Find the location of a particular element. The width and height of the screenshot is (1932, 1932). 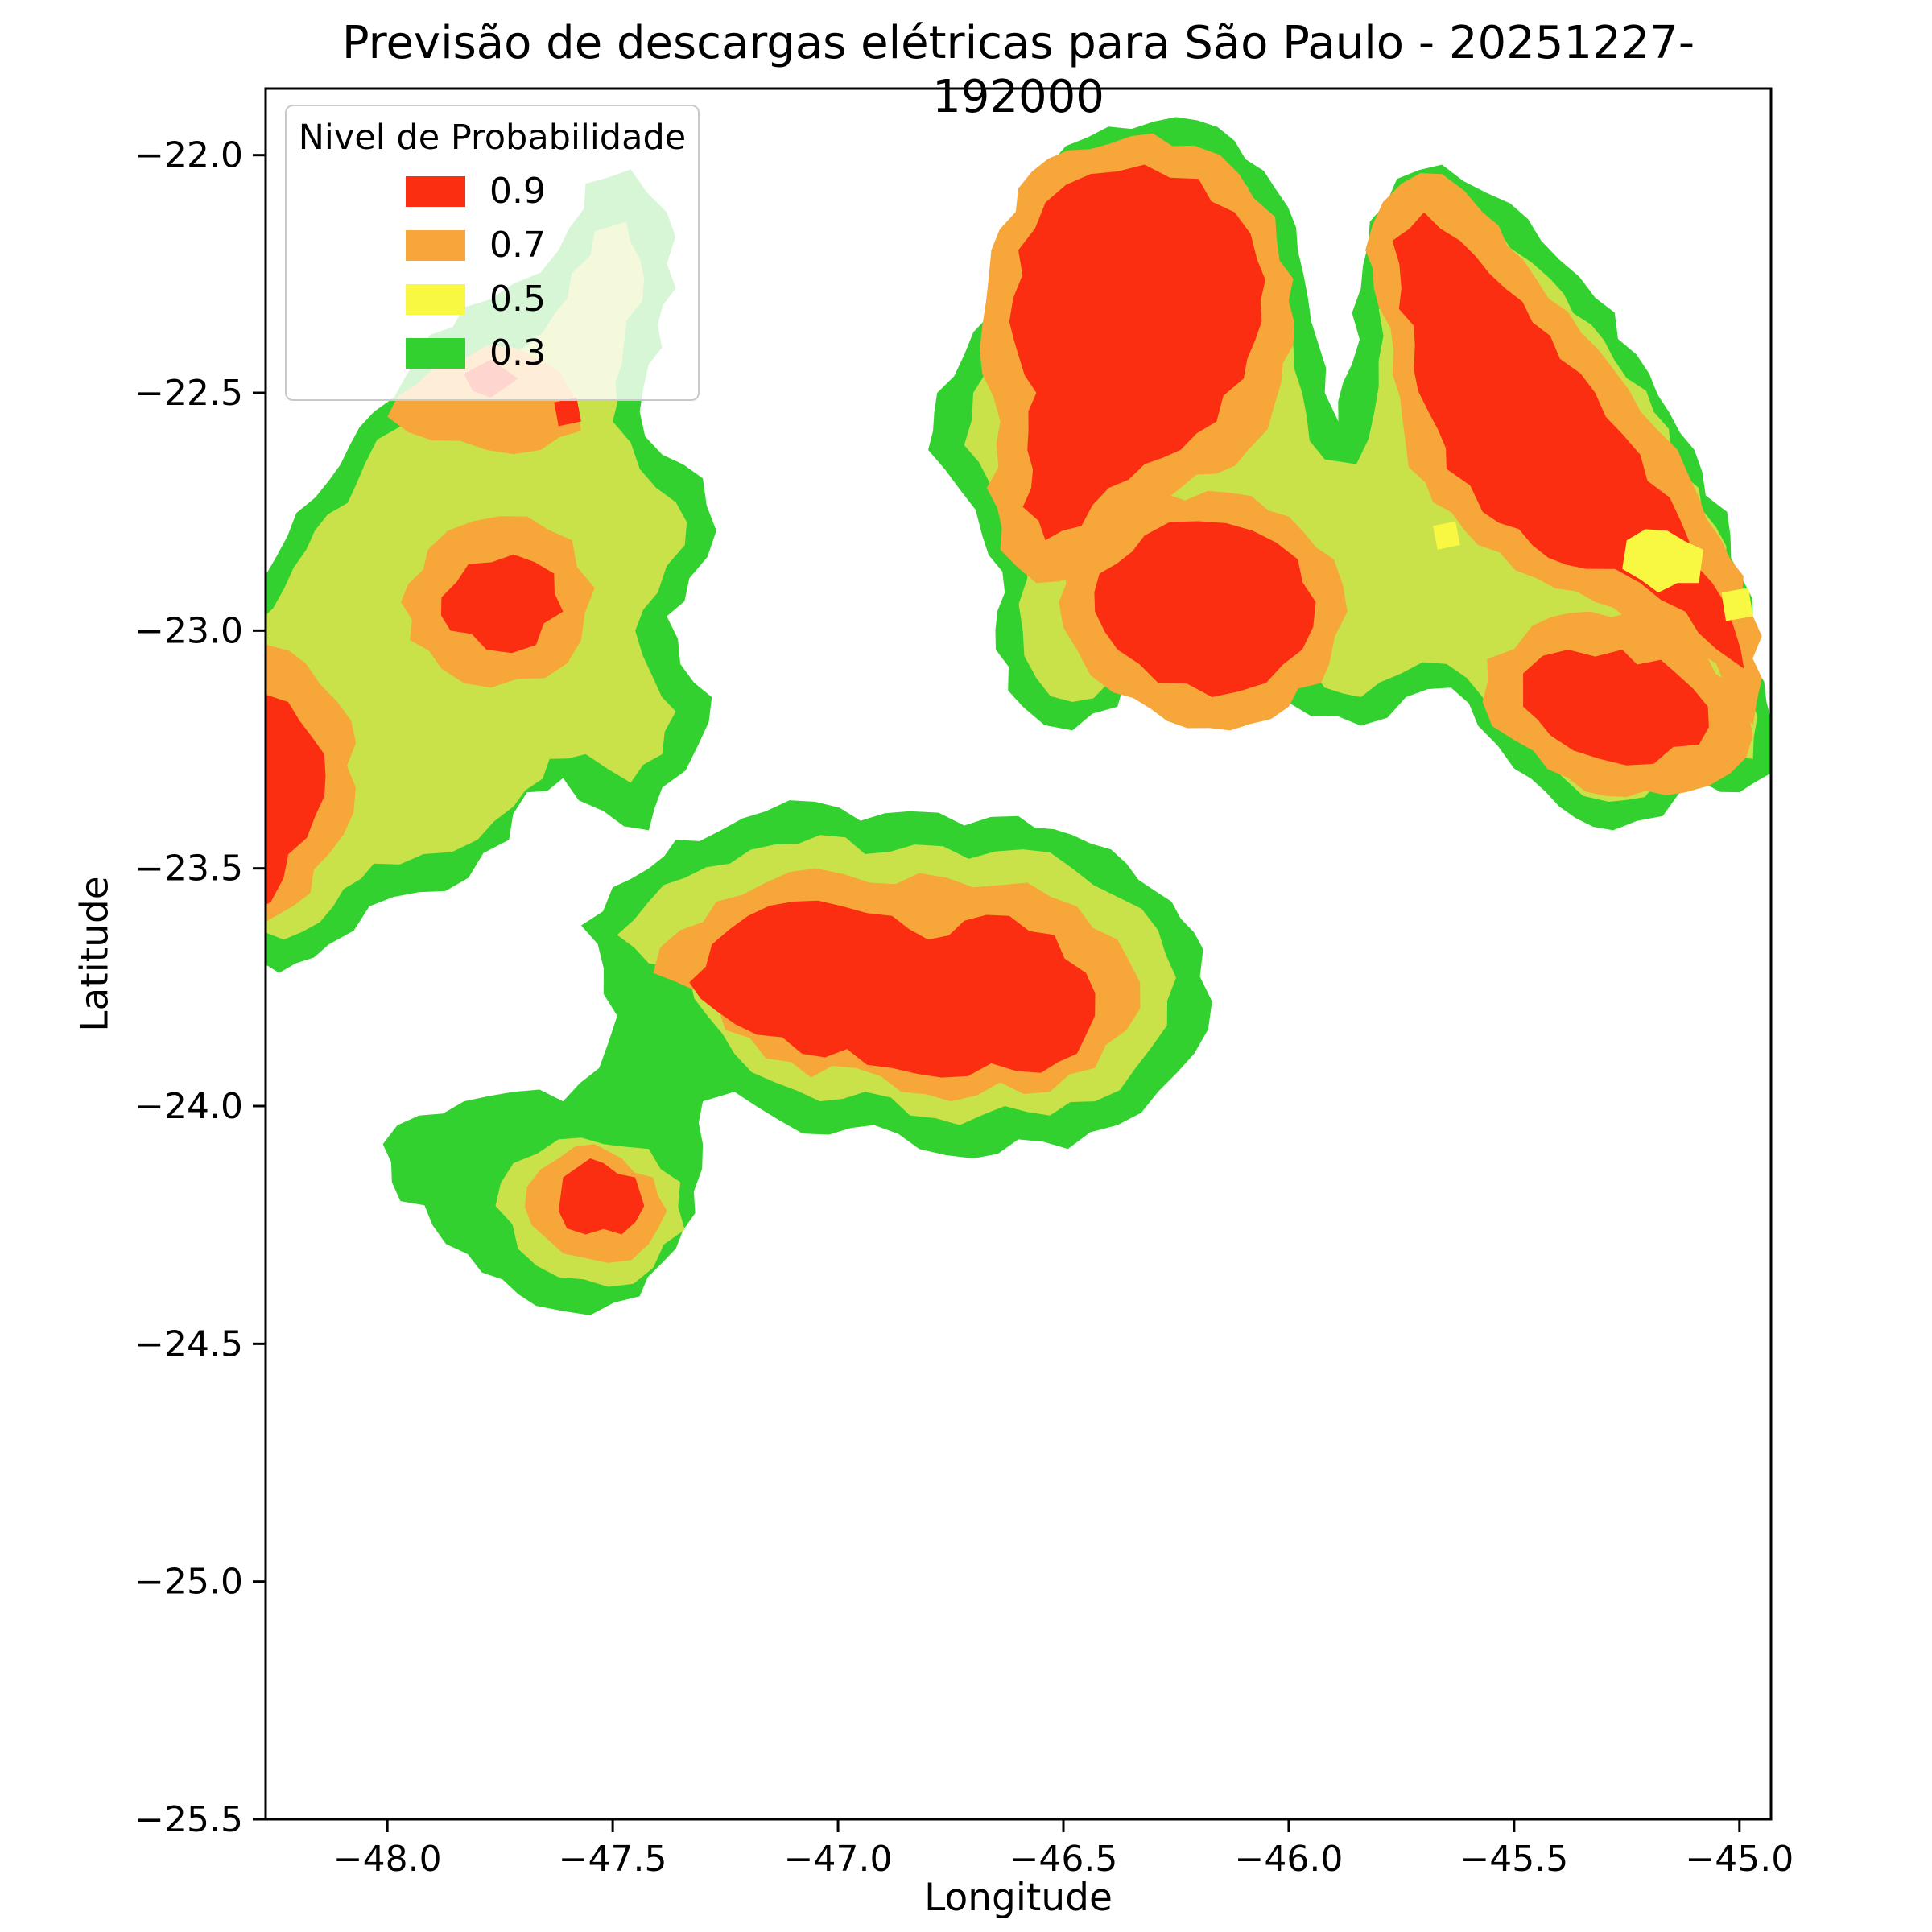

x-tick-label: −45.5 is located at coordinates (1513, 1859).